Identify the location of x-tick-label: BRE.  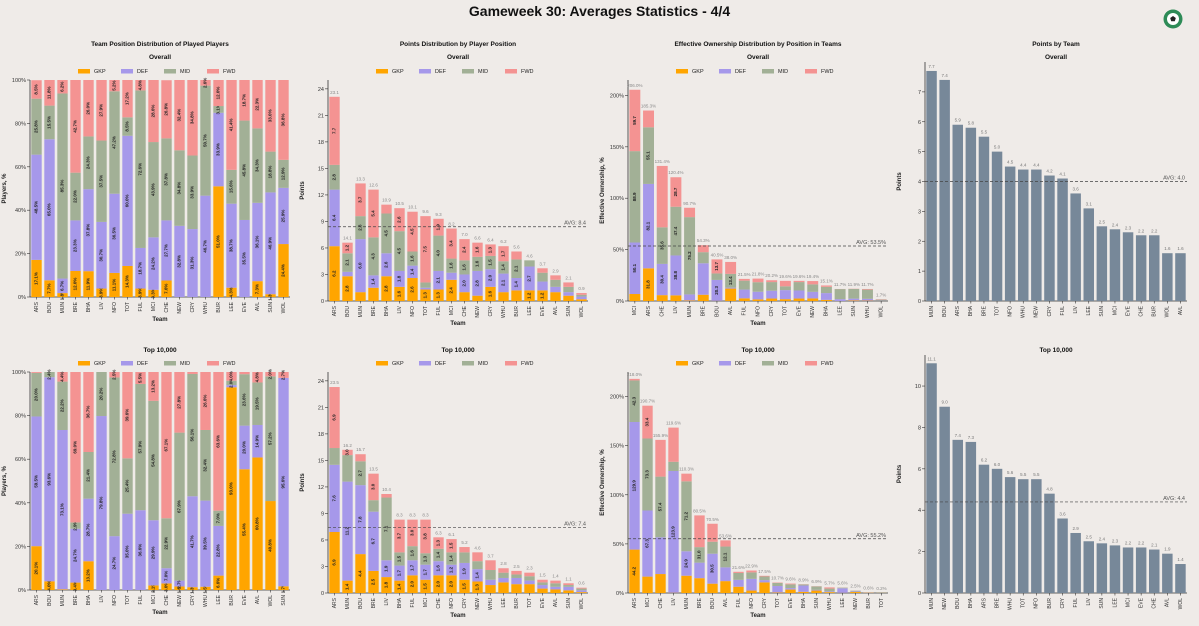
(997, 602).